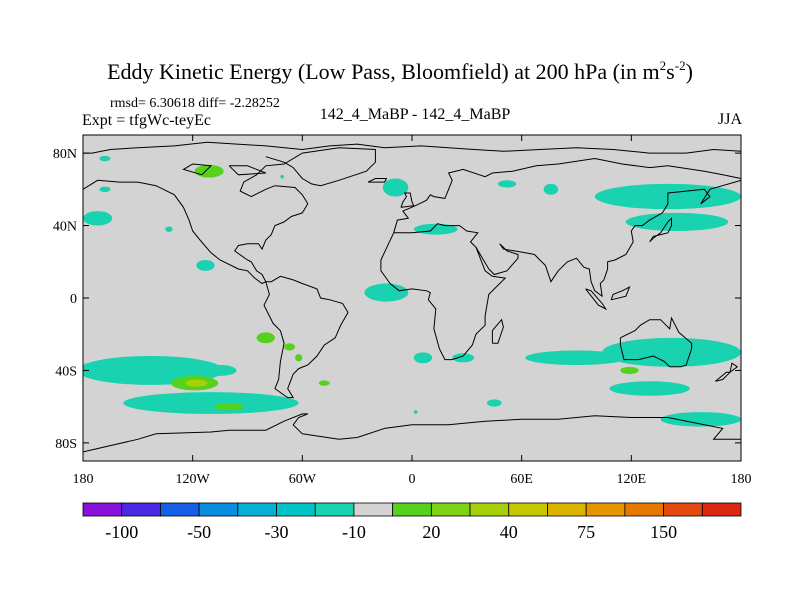  I want to click on x-tick-label-1: 120W, so click(193, 479).